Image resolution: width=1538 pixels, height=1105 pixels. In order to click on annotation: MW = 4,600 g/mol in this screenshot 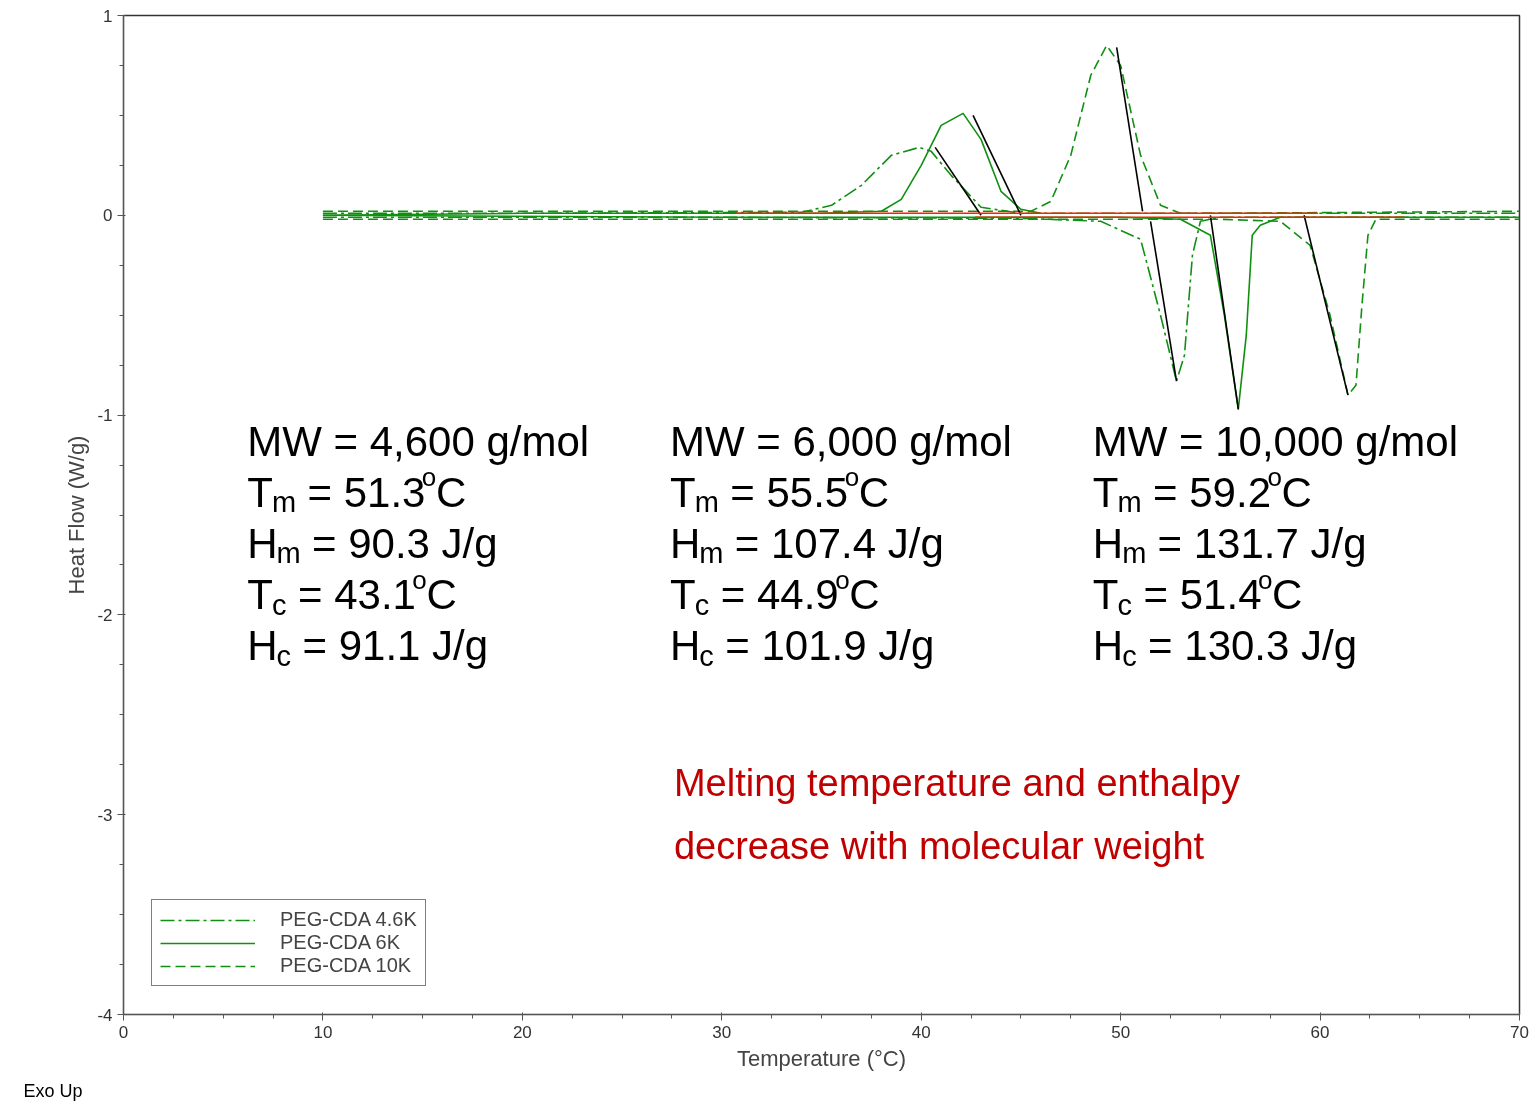, I will do `click(418, 441)`.